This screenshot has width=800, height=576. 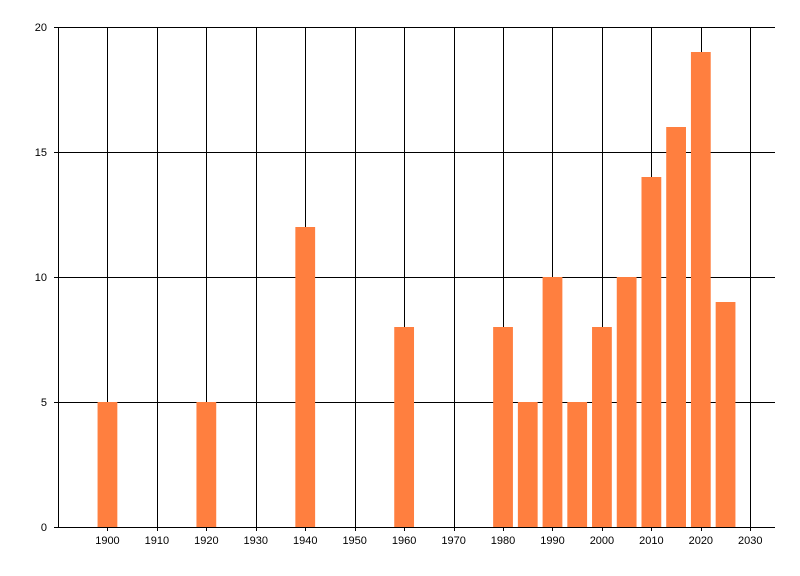 What do you see at coordinates (651, 352) in the screenshot?
I see `bar-2010` at bounding box center [651, 352].